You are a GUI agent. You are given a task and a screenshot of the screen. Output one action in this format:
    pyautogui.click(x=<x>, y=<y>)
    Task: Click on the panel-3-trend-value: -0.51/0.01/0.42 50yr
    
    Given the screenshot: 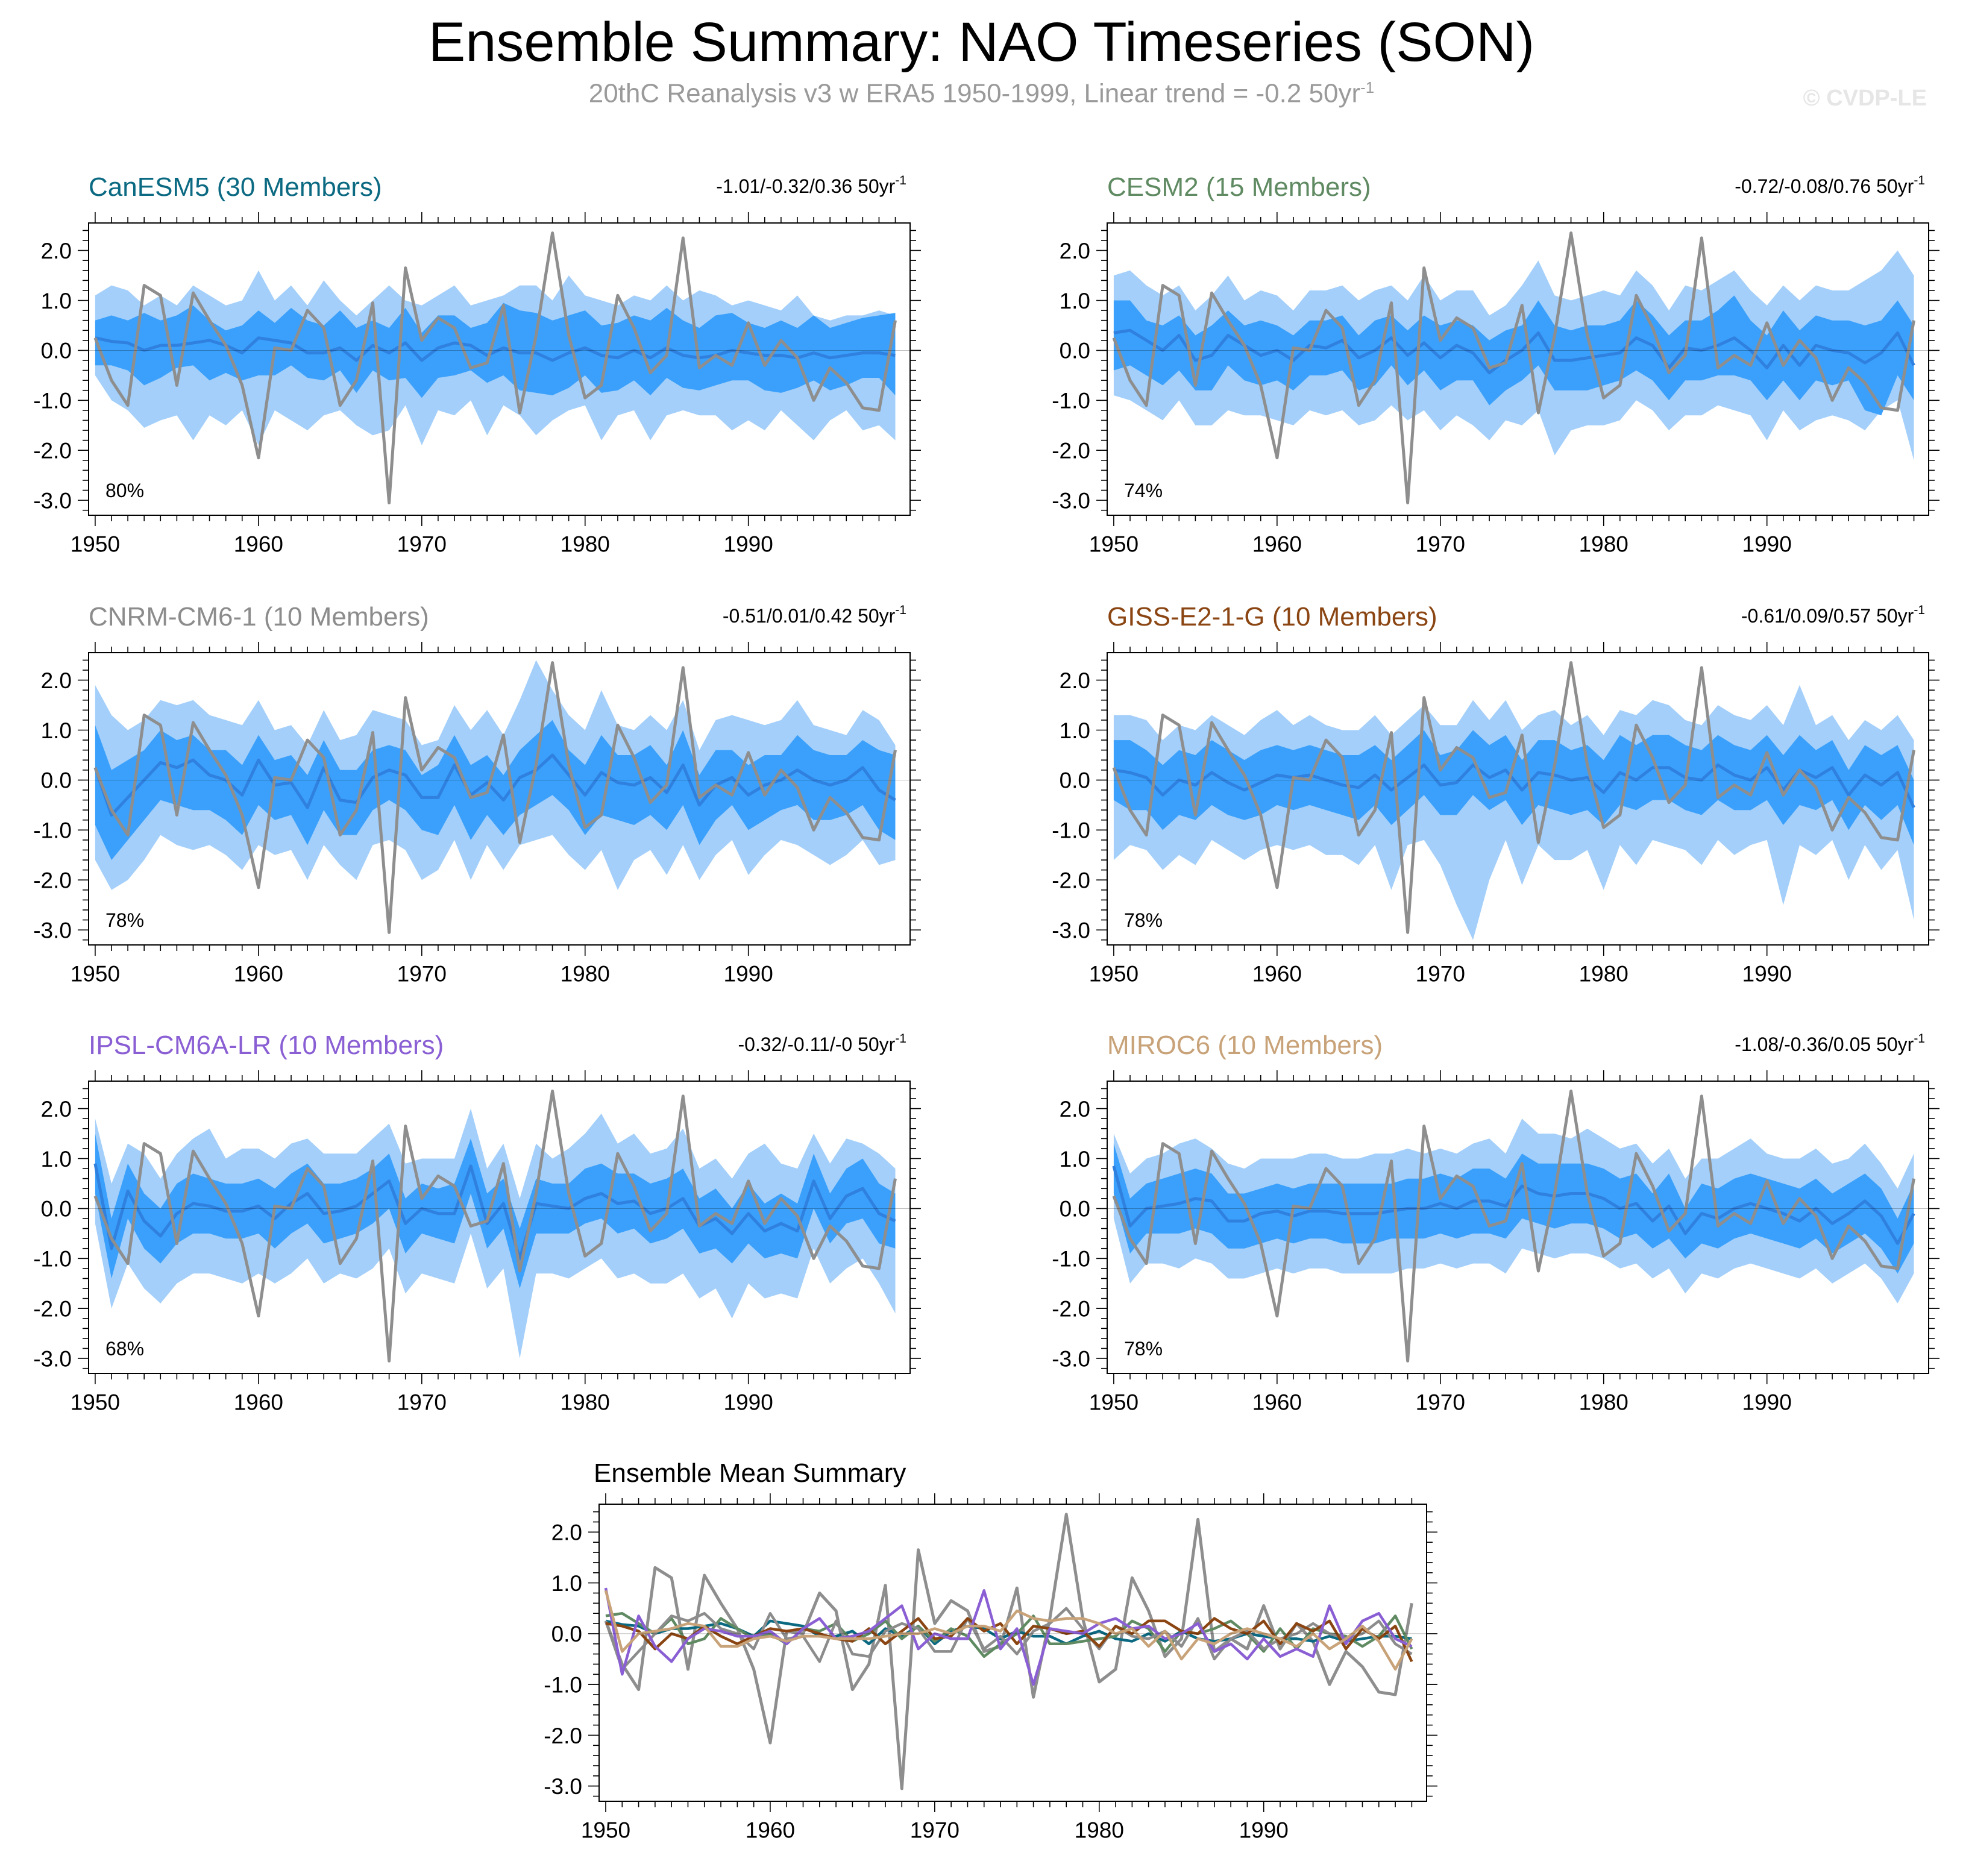 What is the action you would take?
    pyautogui.click(x=809, y=616)
    